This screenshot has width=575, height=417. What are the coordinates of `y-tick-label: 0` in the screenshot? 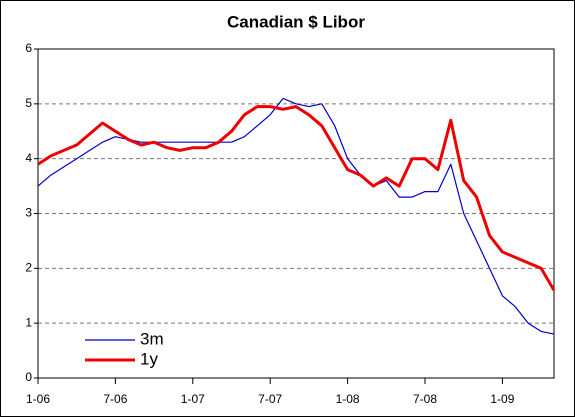 It's located at (28, 377).